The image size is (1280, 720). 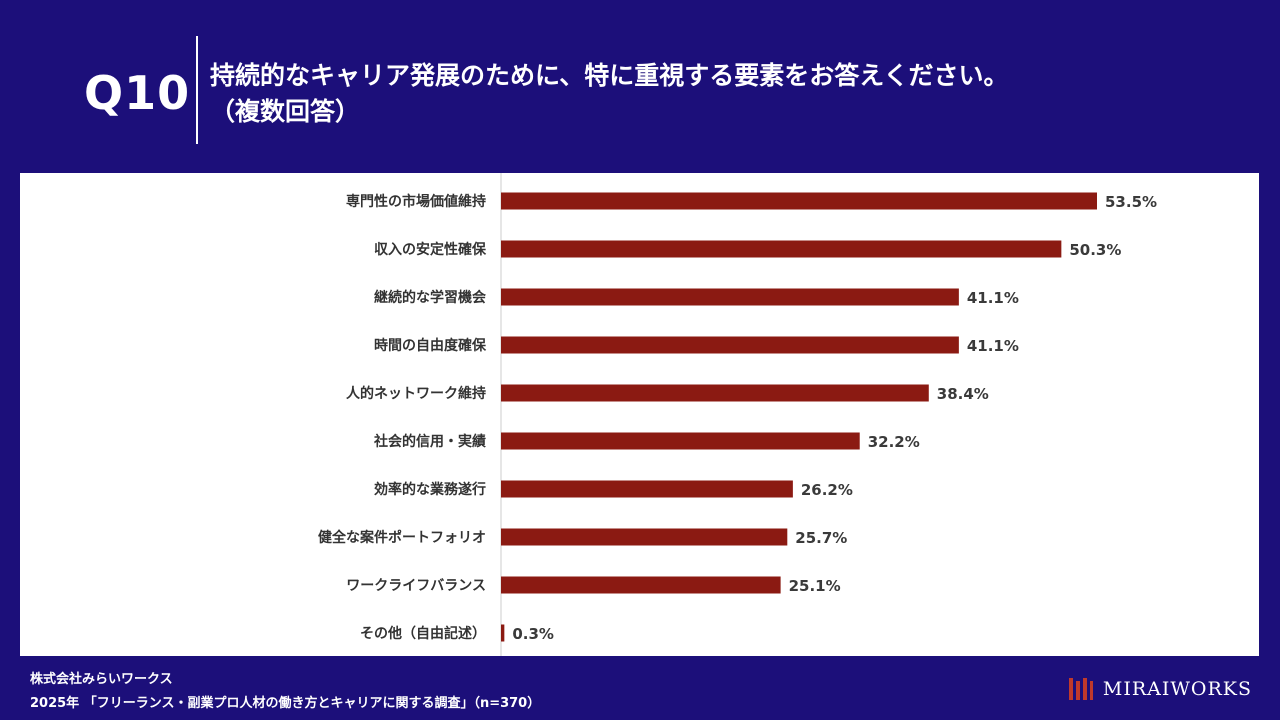 I want to click on category-label: 専門性の市場価値維持, so click(x=416, y=201).